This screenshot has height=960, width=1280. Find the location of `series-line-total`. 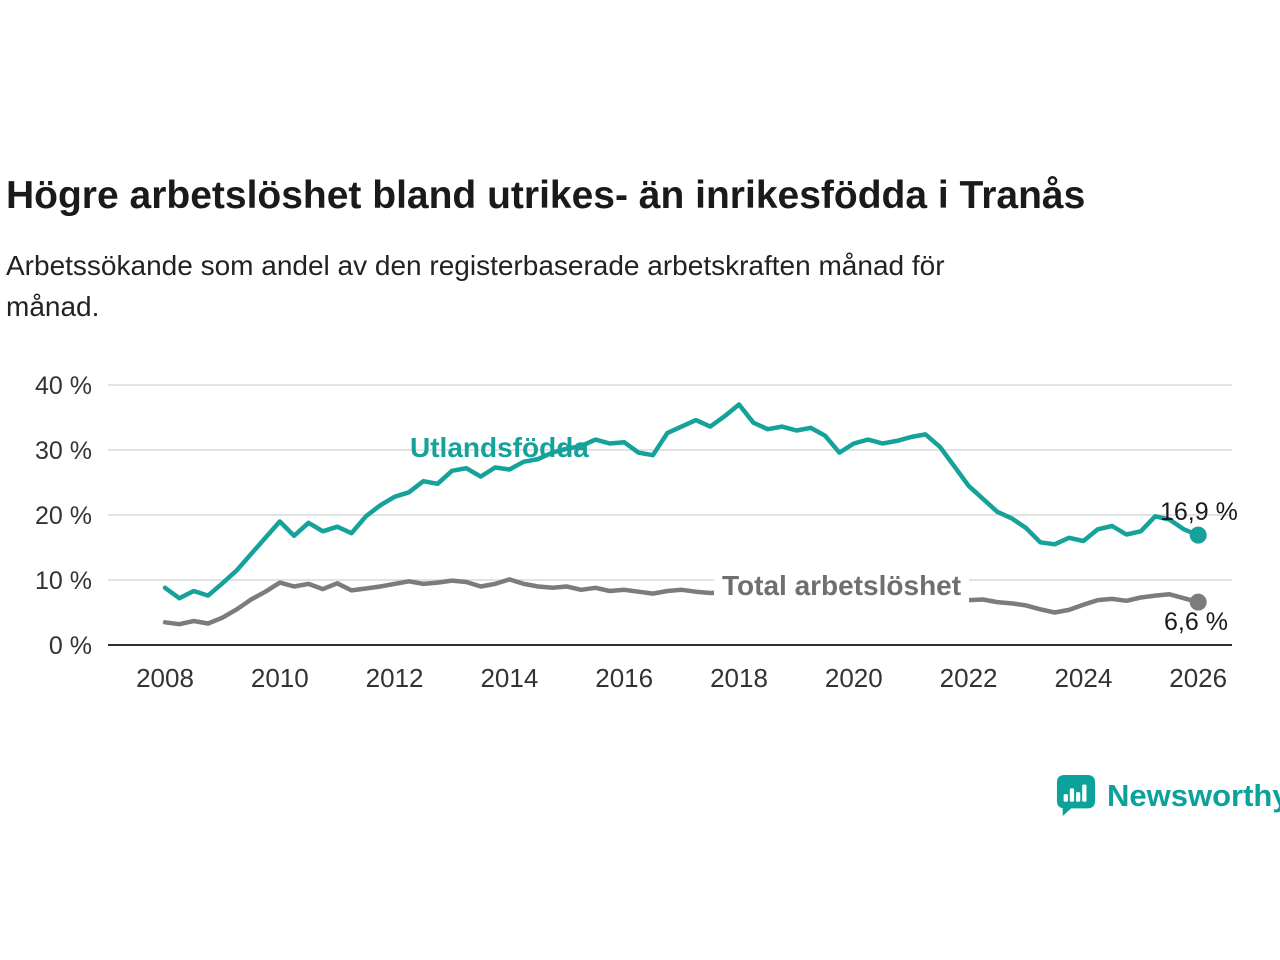

series-line-total is located at coordinates (681, 602).